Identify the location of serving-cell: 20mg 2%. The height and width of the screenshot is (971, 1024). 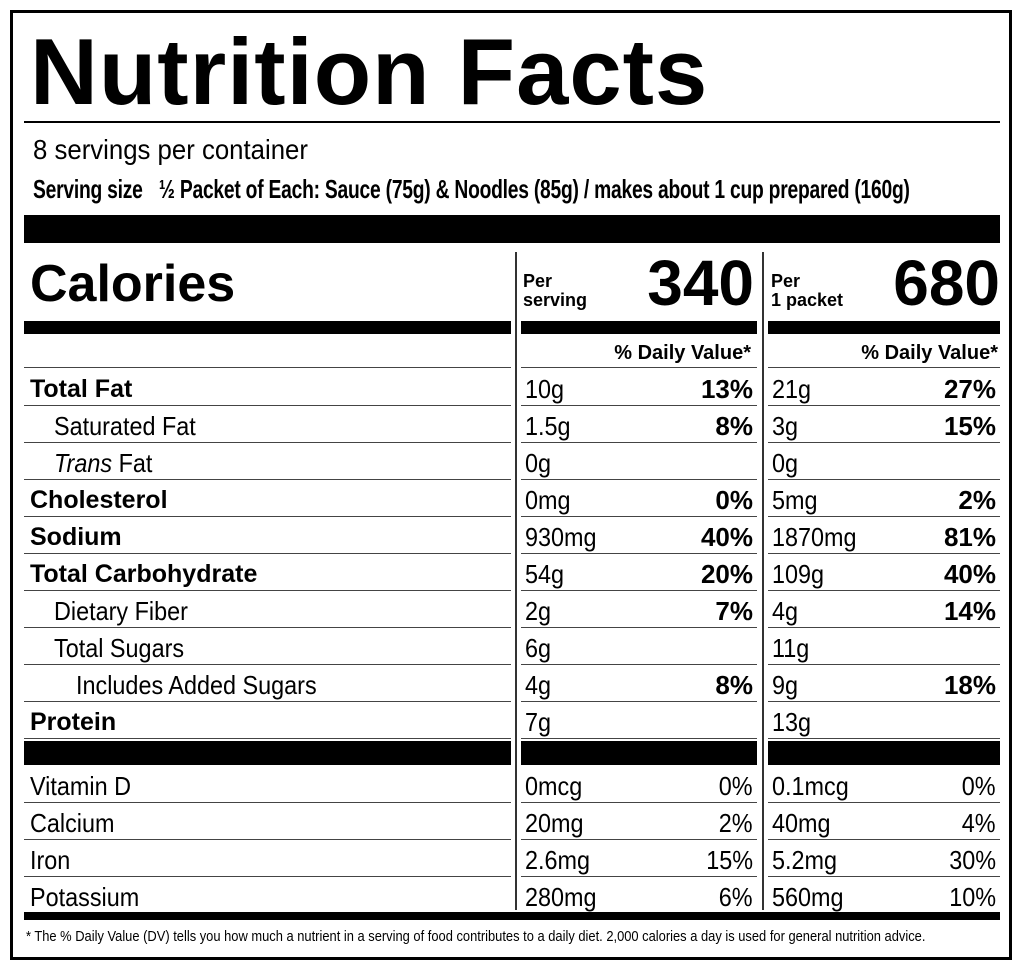
(639, 821).